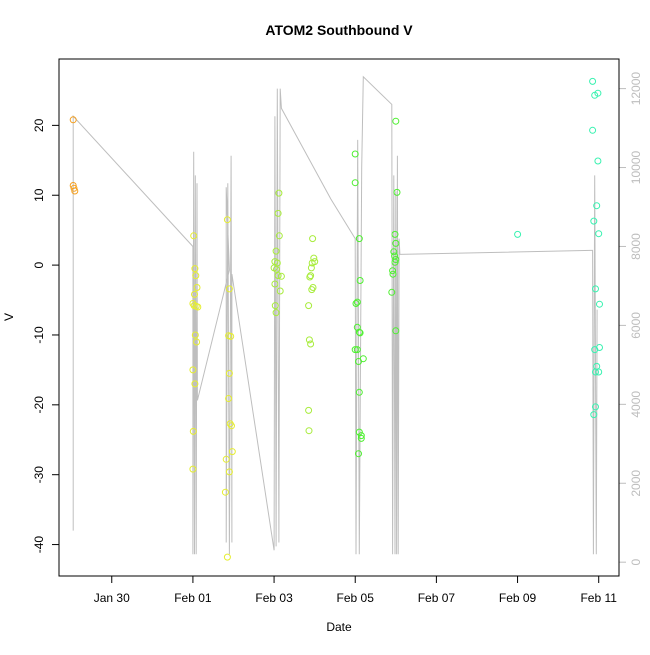 The width and height of the screenshot is (650, 655). What do you see at coordinates (112, 598) in the screenshot?
I see `x-tick-label: Jan 30` at bounding box center [112, 598].